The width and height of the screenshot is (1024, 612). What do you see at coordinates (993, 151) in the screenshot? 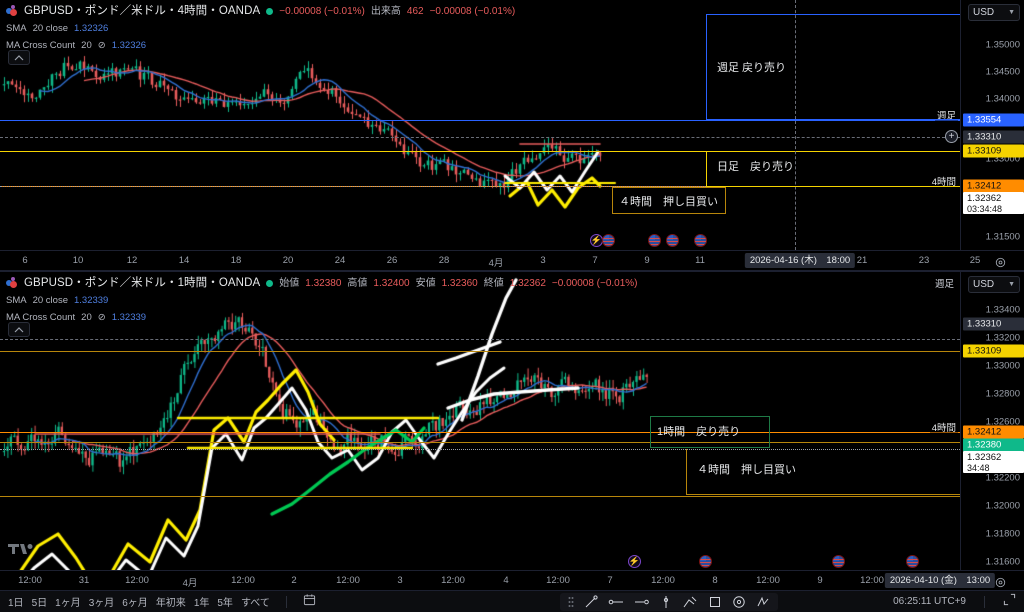
I see `price-label-daily-4h: 1.33109` at bounding box center [993, 151].